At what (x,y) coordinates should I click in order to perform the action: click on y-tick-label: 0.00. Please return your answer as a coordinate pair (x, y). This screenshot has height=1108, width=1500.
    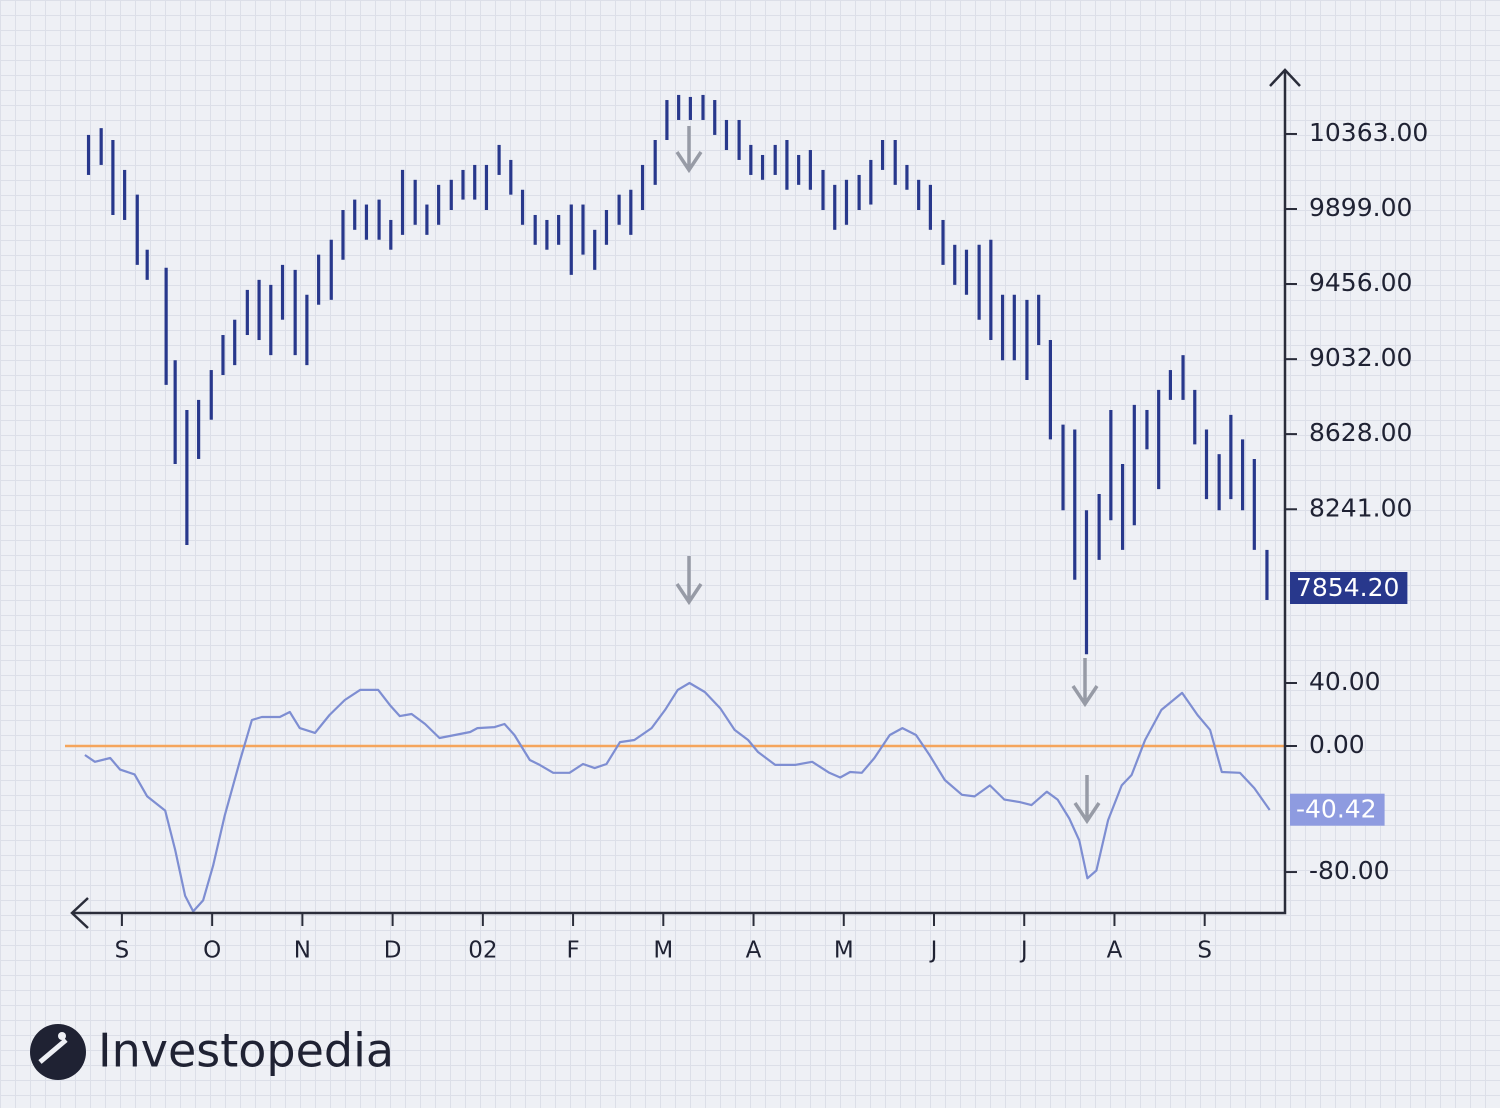
    Looking at the image, I should click on (1337, 744).